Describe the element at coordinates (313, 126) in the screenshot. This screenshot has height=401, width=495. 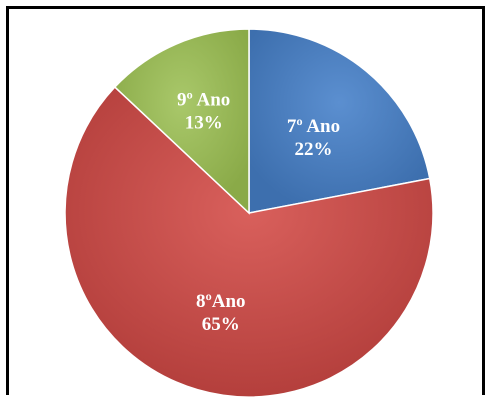
I see `slice-label-1: 7º Ano` at that location.